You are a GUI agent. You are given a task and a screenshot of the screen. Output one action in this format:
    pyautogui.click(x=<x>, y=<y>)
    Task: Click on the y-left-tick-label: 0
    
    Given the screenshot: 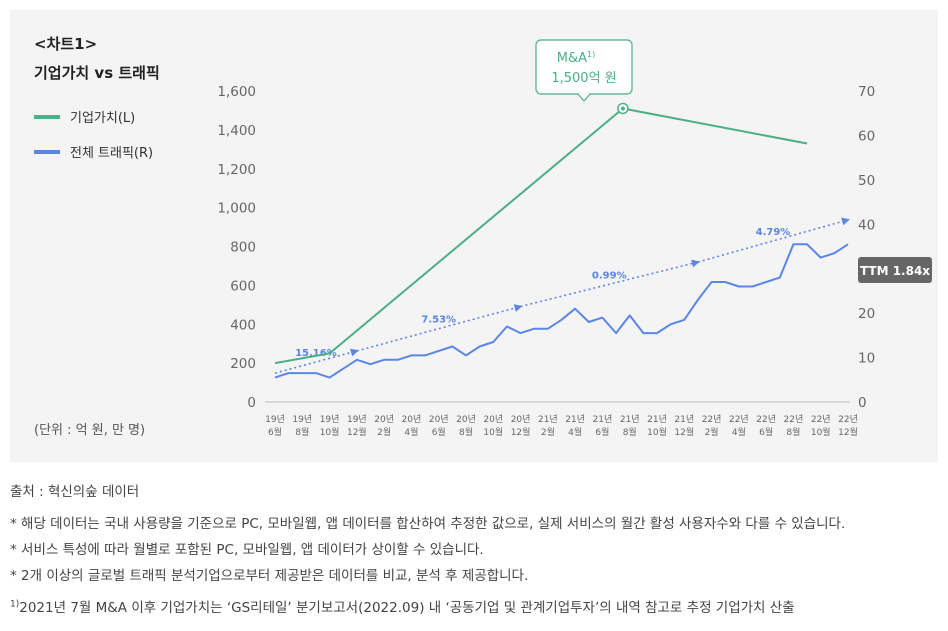 What is the action you would take?
    pyautogui.click(x=251, y=403)
    